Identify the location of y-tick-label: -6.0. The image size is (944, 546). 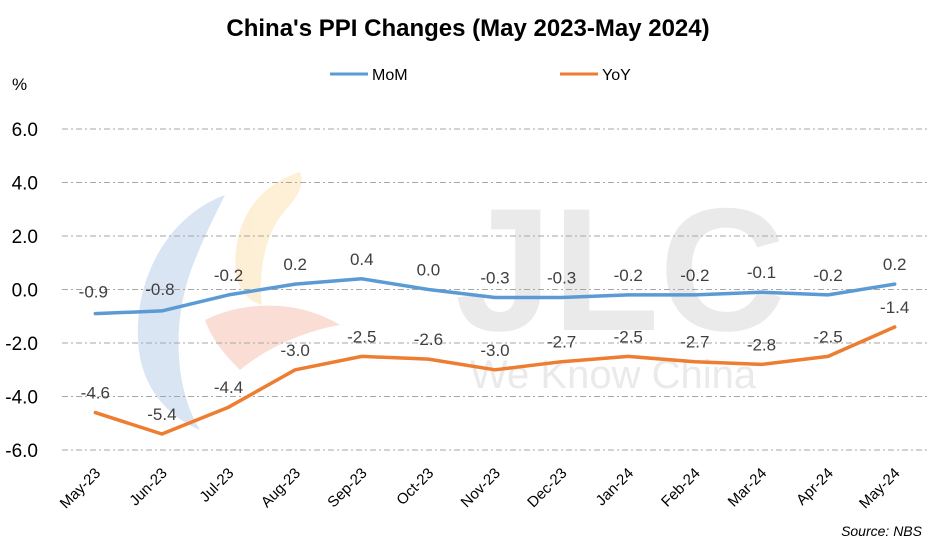
(21, 451).